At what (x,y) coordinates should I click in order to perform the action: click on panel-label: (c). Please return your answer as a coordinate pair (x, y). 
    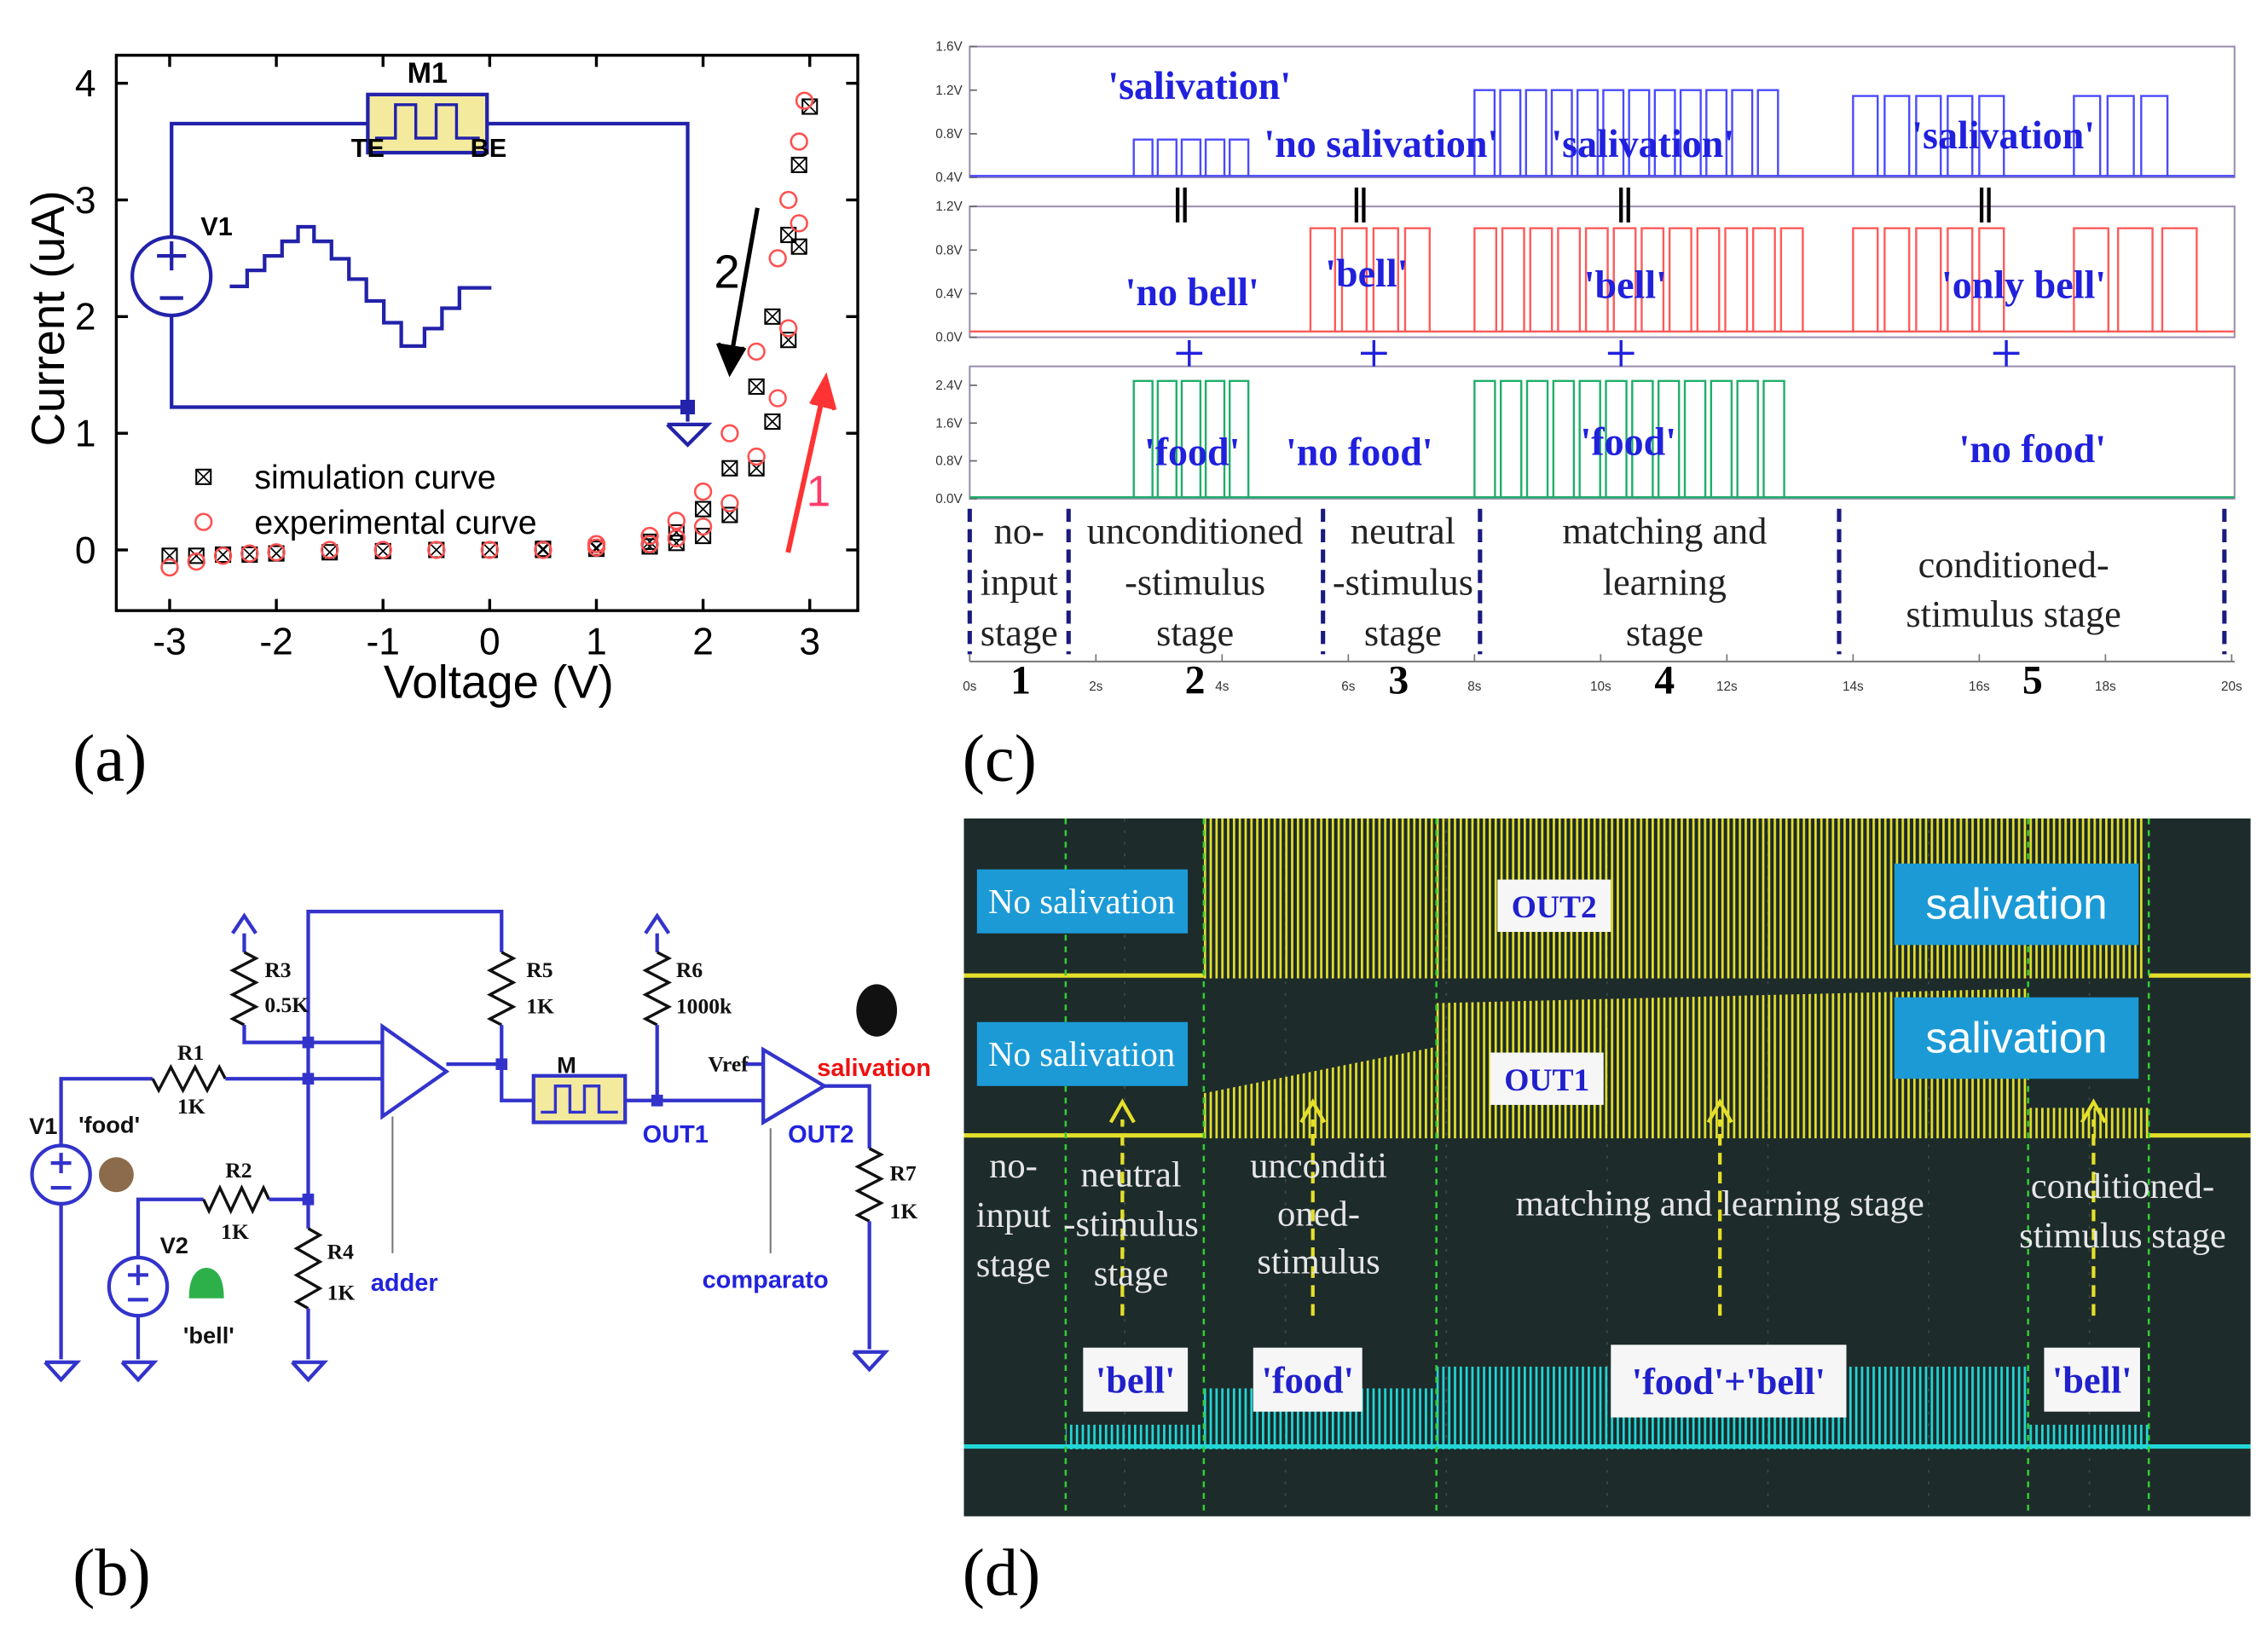
    Looking at the image, I should click on (1000, 758).